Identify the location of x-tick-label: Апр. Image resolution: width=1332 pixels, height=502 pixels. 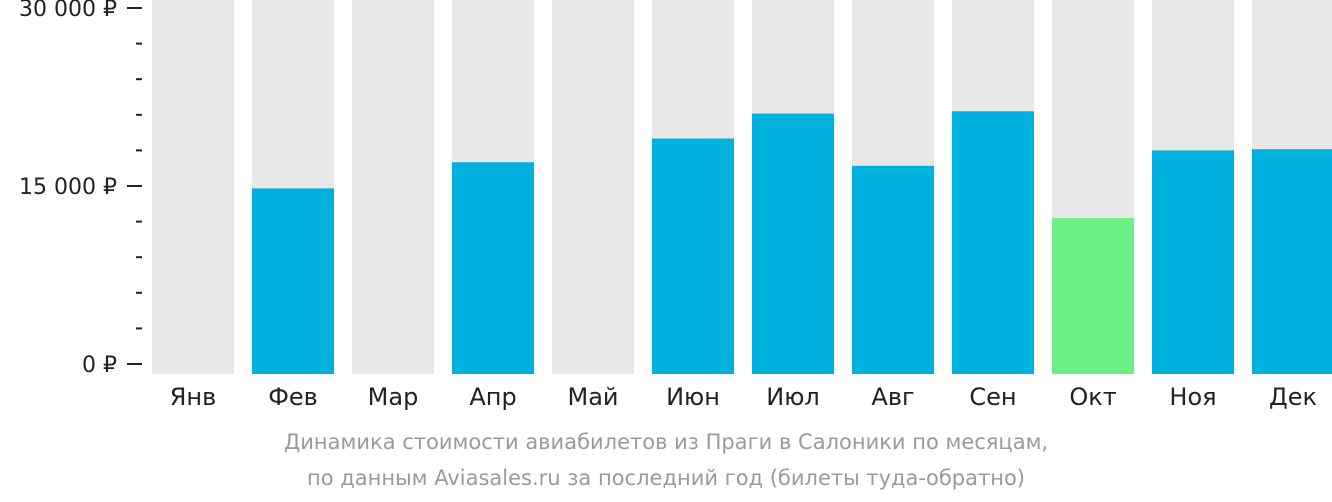
(492, 397).